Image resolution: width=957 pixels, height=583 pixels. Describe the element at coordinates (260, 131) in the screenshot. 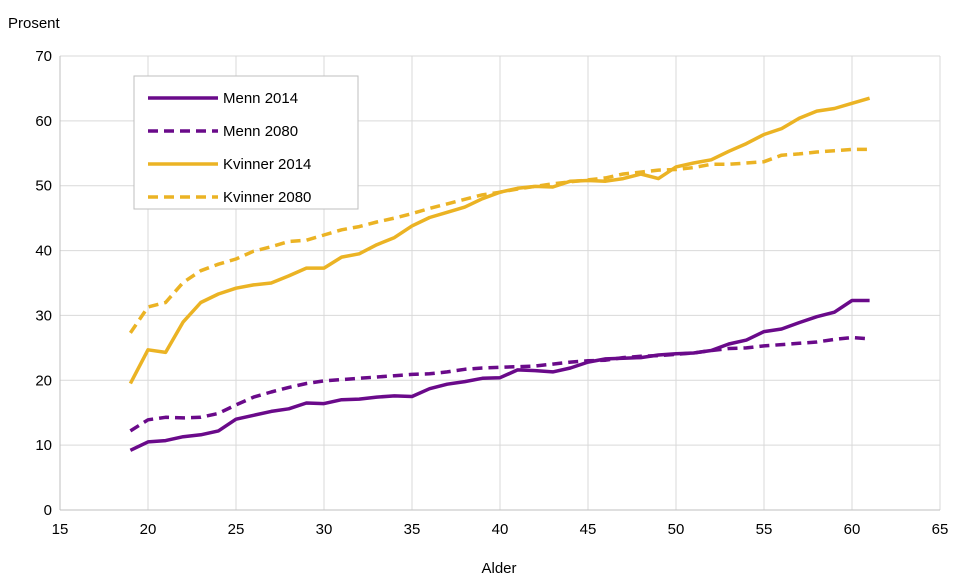

I see `legend-label: Menn 2080` at that location.